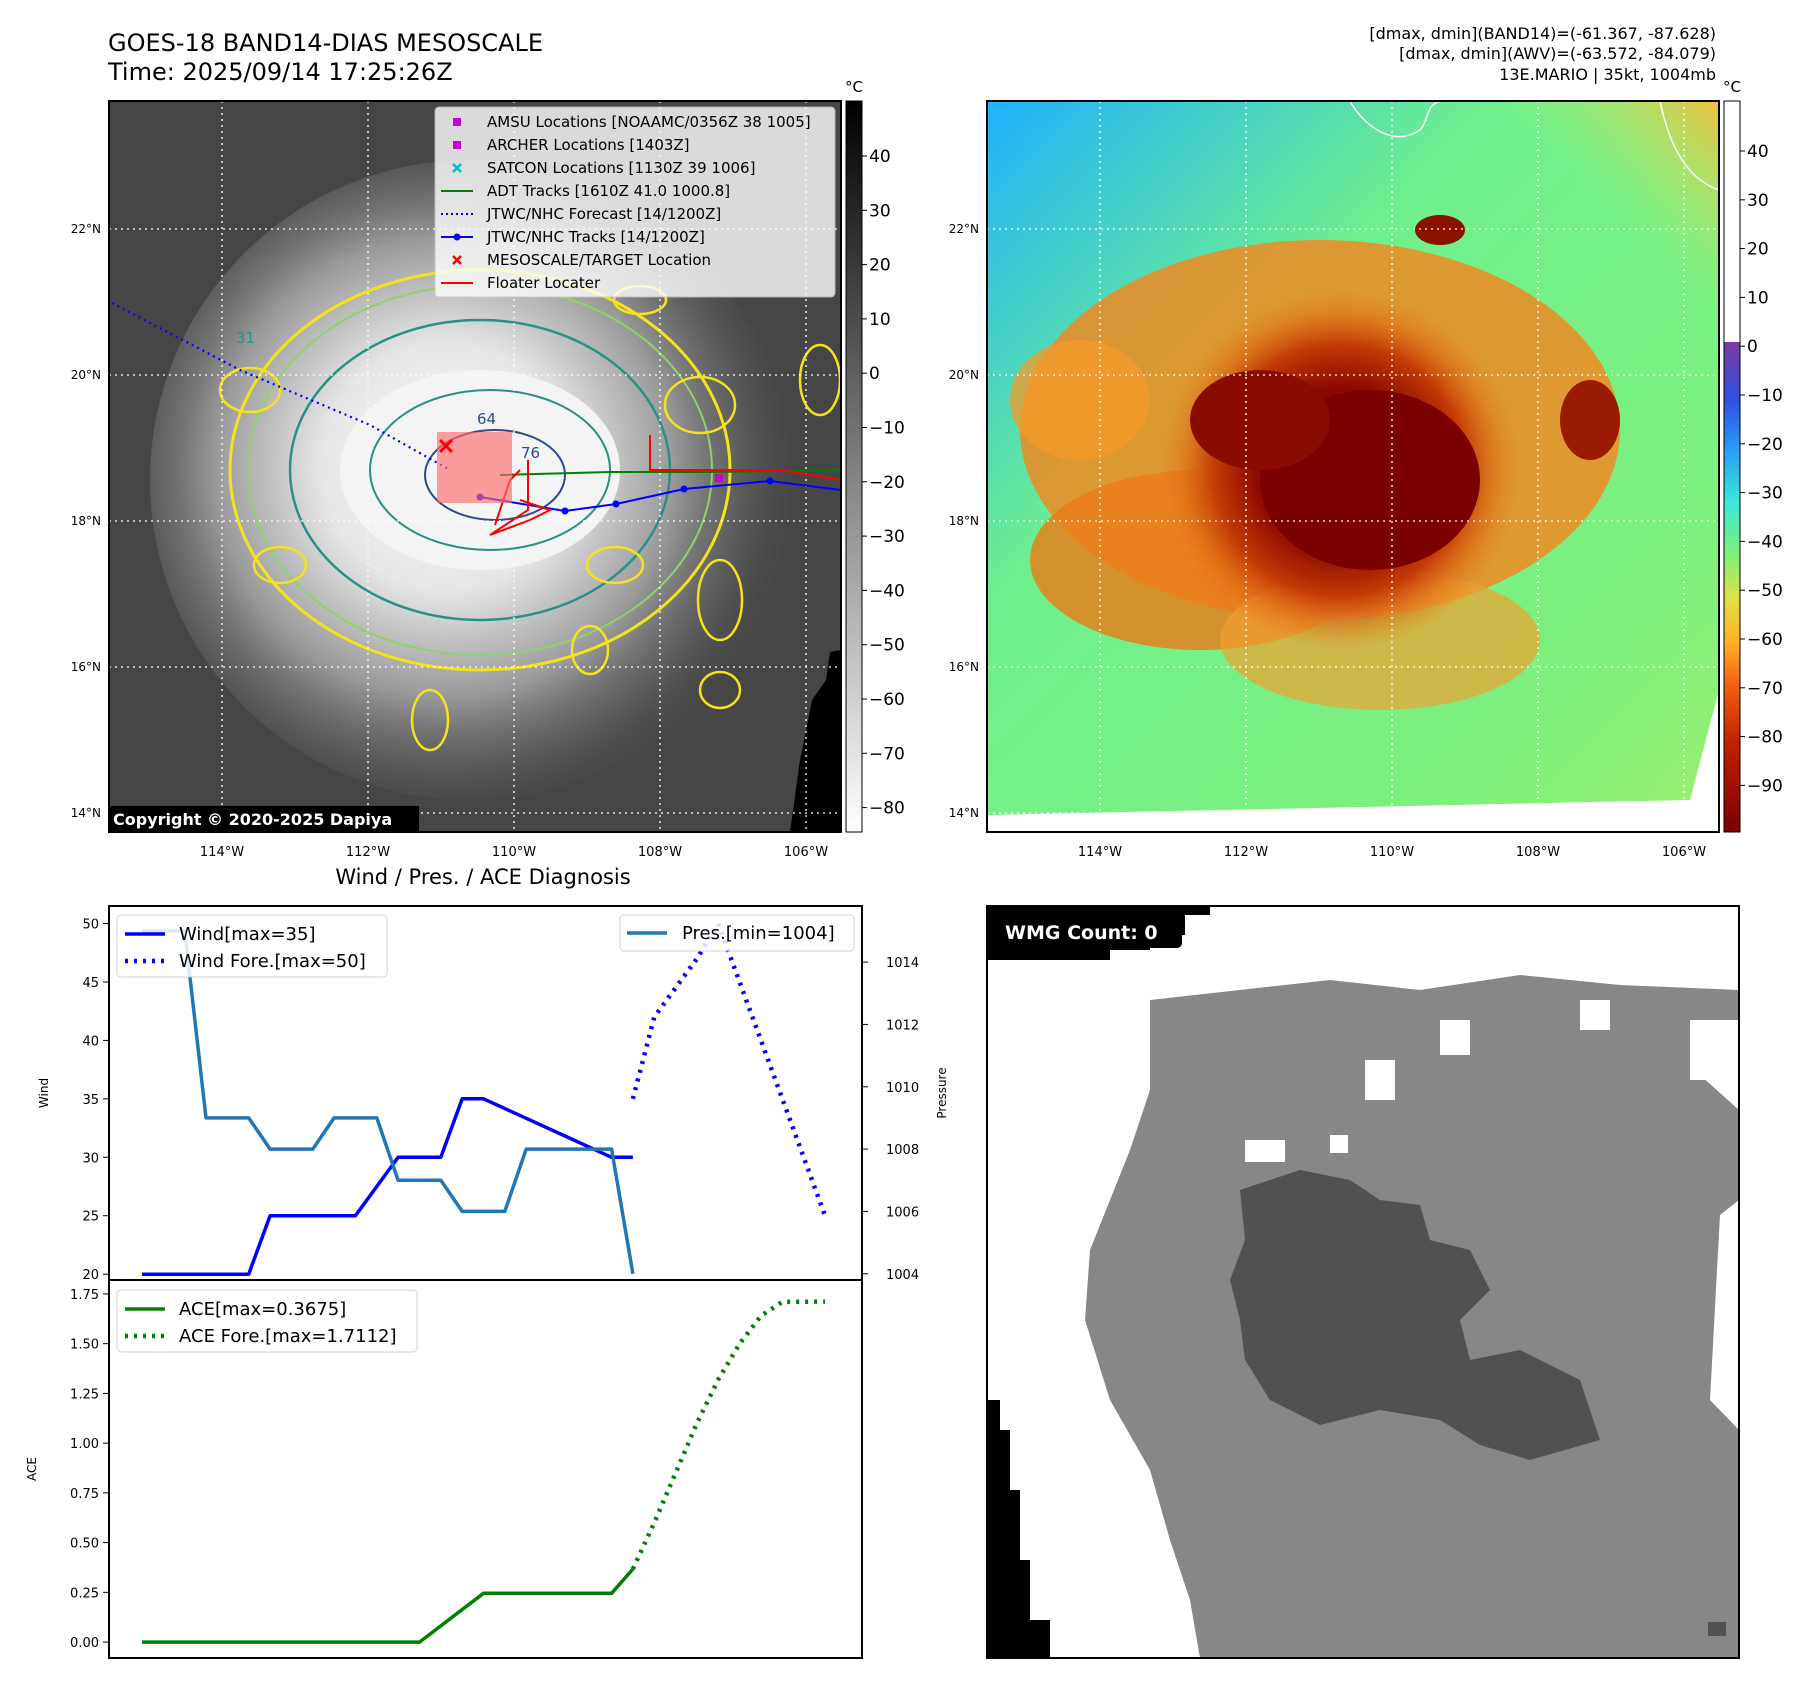 This screenshot has height=1694, width=1801. I want to click on wind-tick-label: 20, so click(90, 1275).